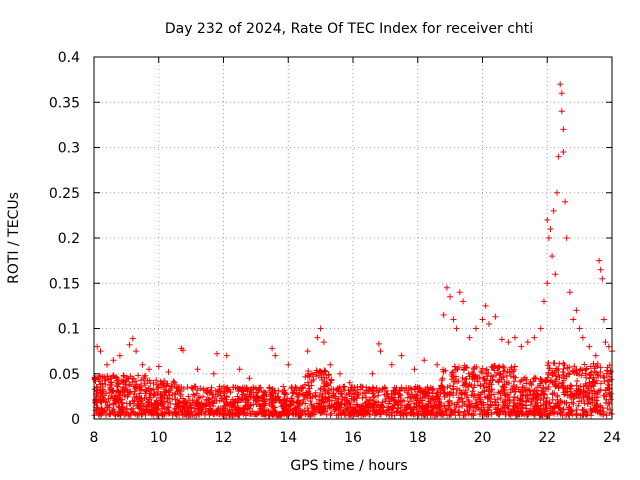 Image resolution: width=640 pixels, height=480 pixels. I want to click on x-tick-label: 20, so click(483, 438).